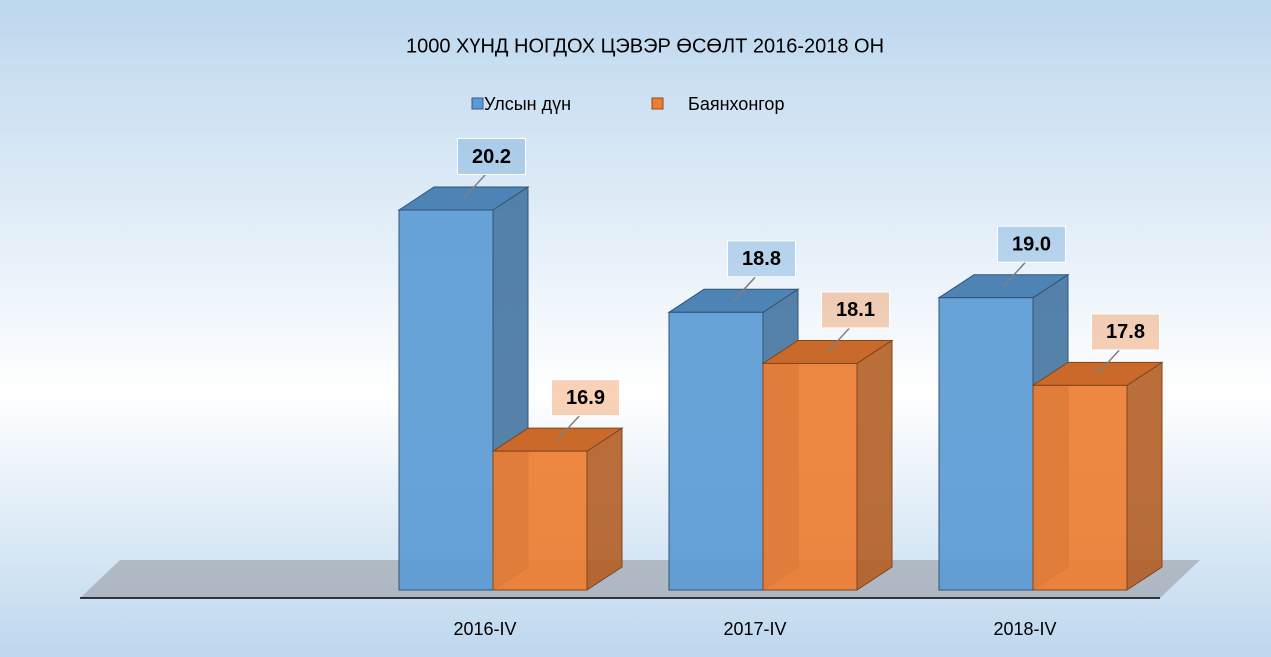  What do you see at coordinates (484, 629) in the screenshot?
I see `x-tick-label: 2016-IV` at bounding box center [484, 629].